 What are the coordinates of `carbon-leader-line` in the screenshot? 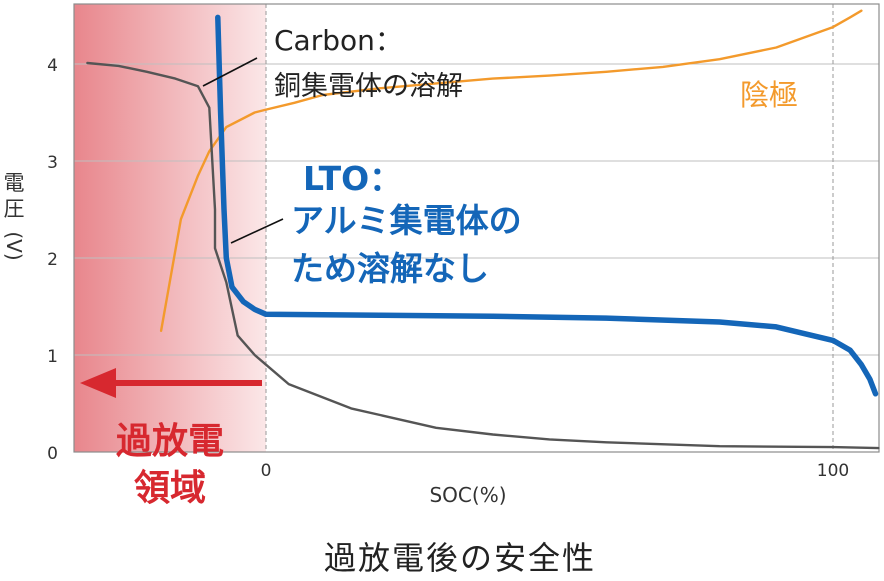 It's located at (230, 72).